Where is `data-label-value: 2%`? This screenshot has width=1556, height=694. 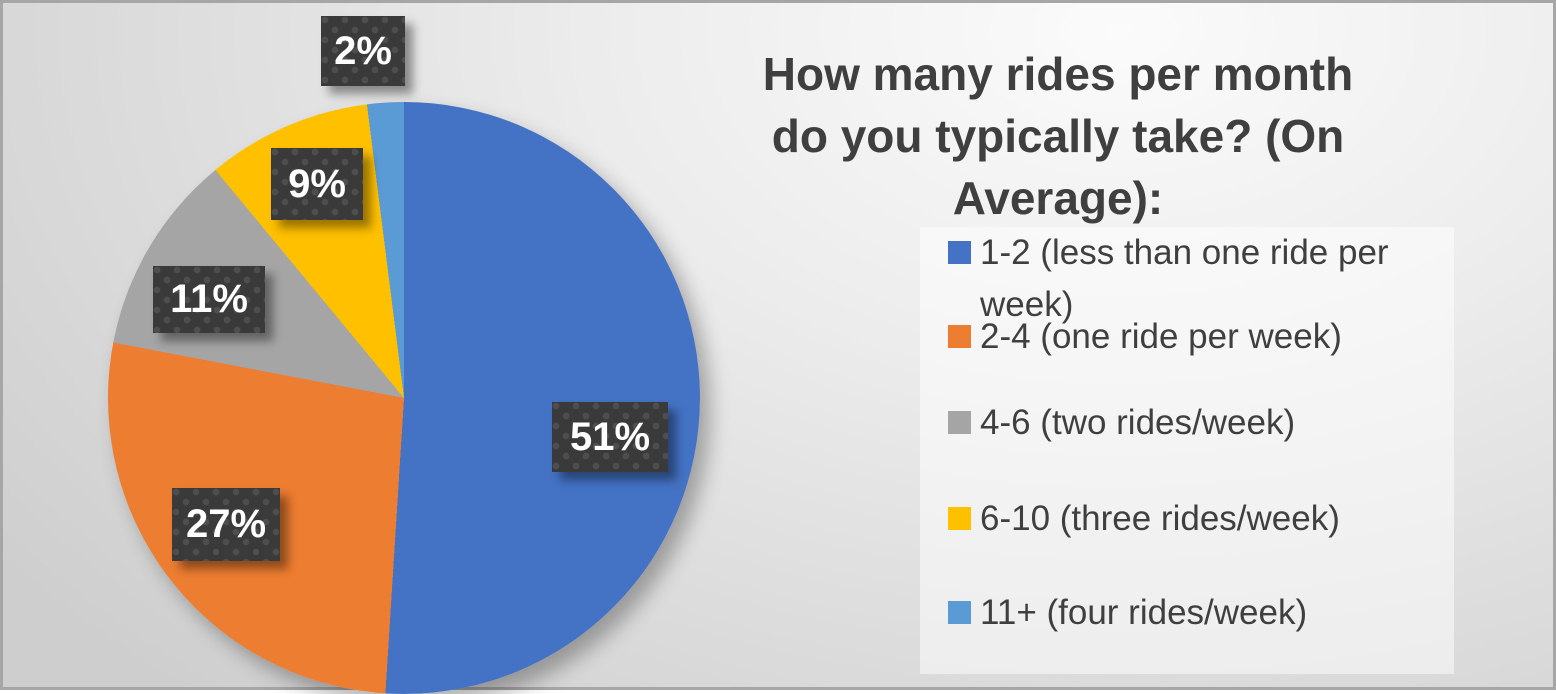
data-label-value: 2% is located at coordinates (363, 50).